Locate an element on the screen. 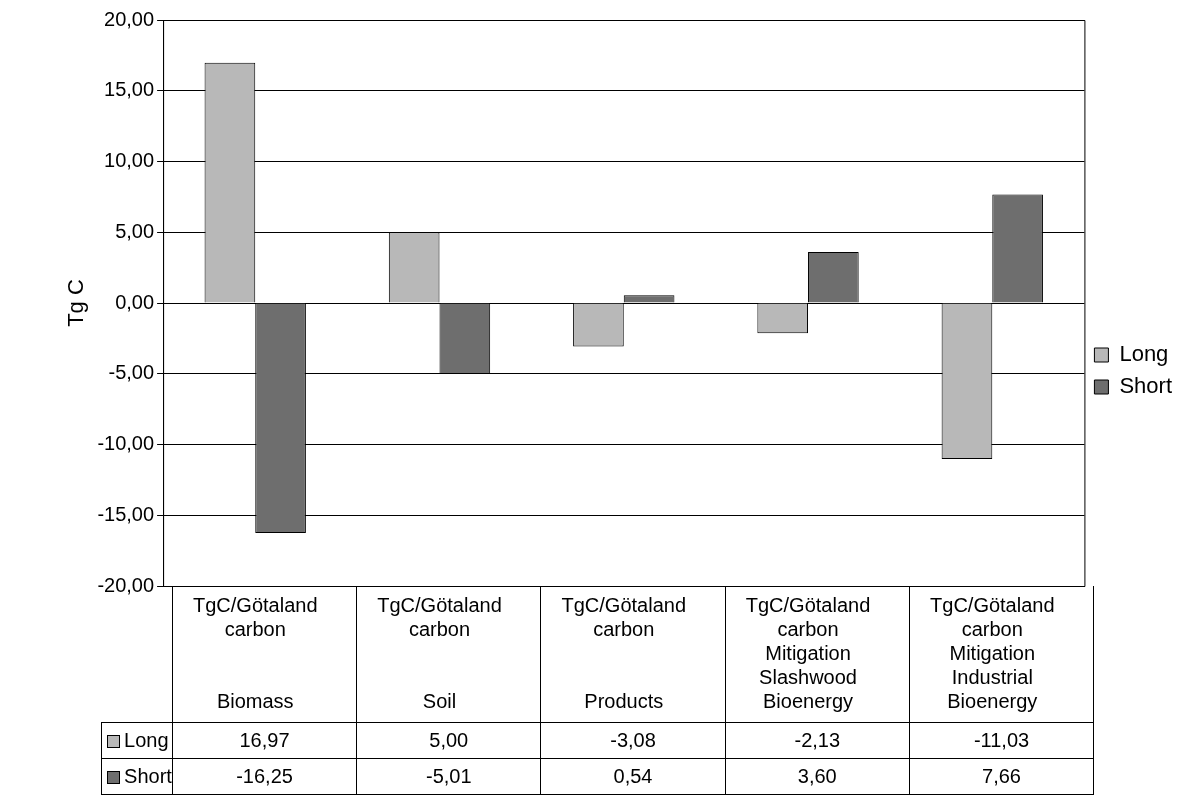 Image resolution: width=1192 pixels, height=812 pixels. data-label: -2,13 is located at coordinates (817, 740).